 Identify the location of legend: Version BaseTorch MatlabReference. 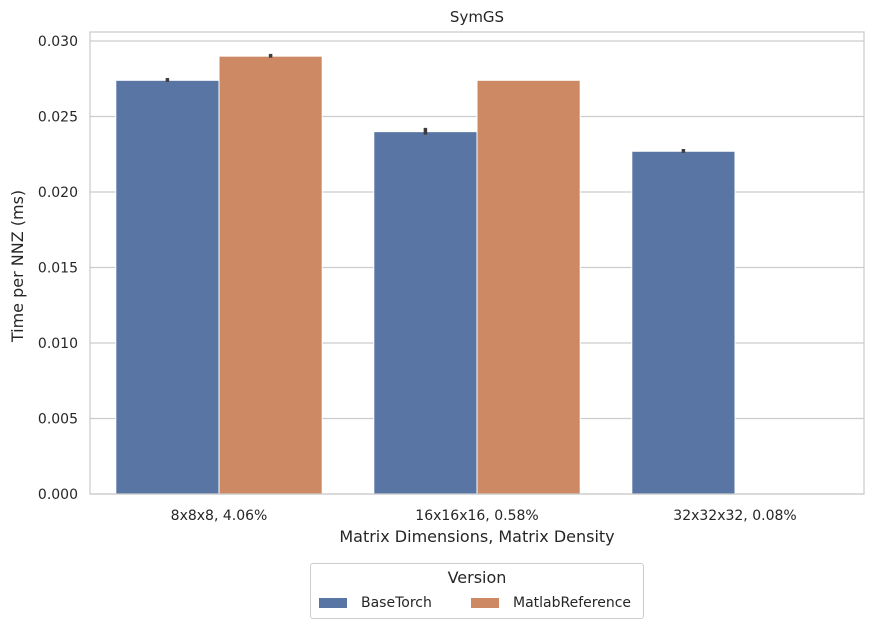
(477, 591).